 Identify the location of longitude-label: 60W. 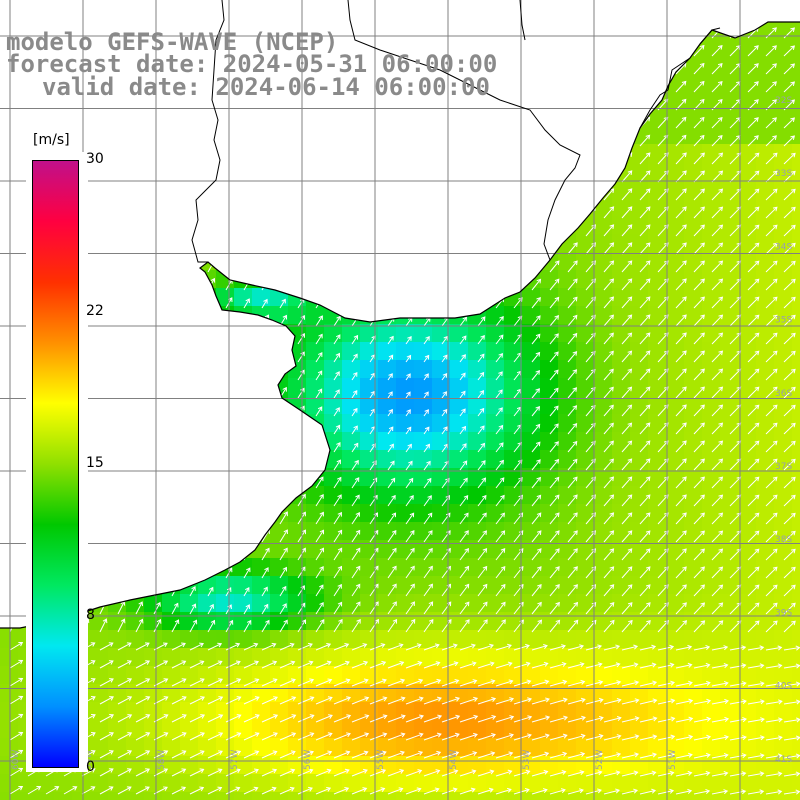
(16, 760).